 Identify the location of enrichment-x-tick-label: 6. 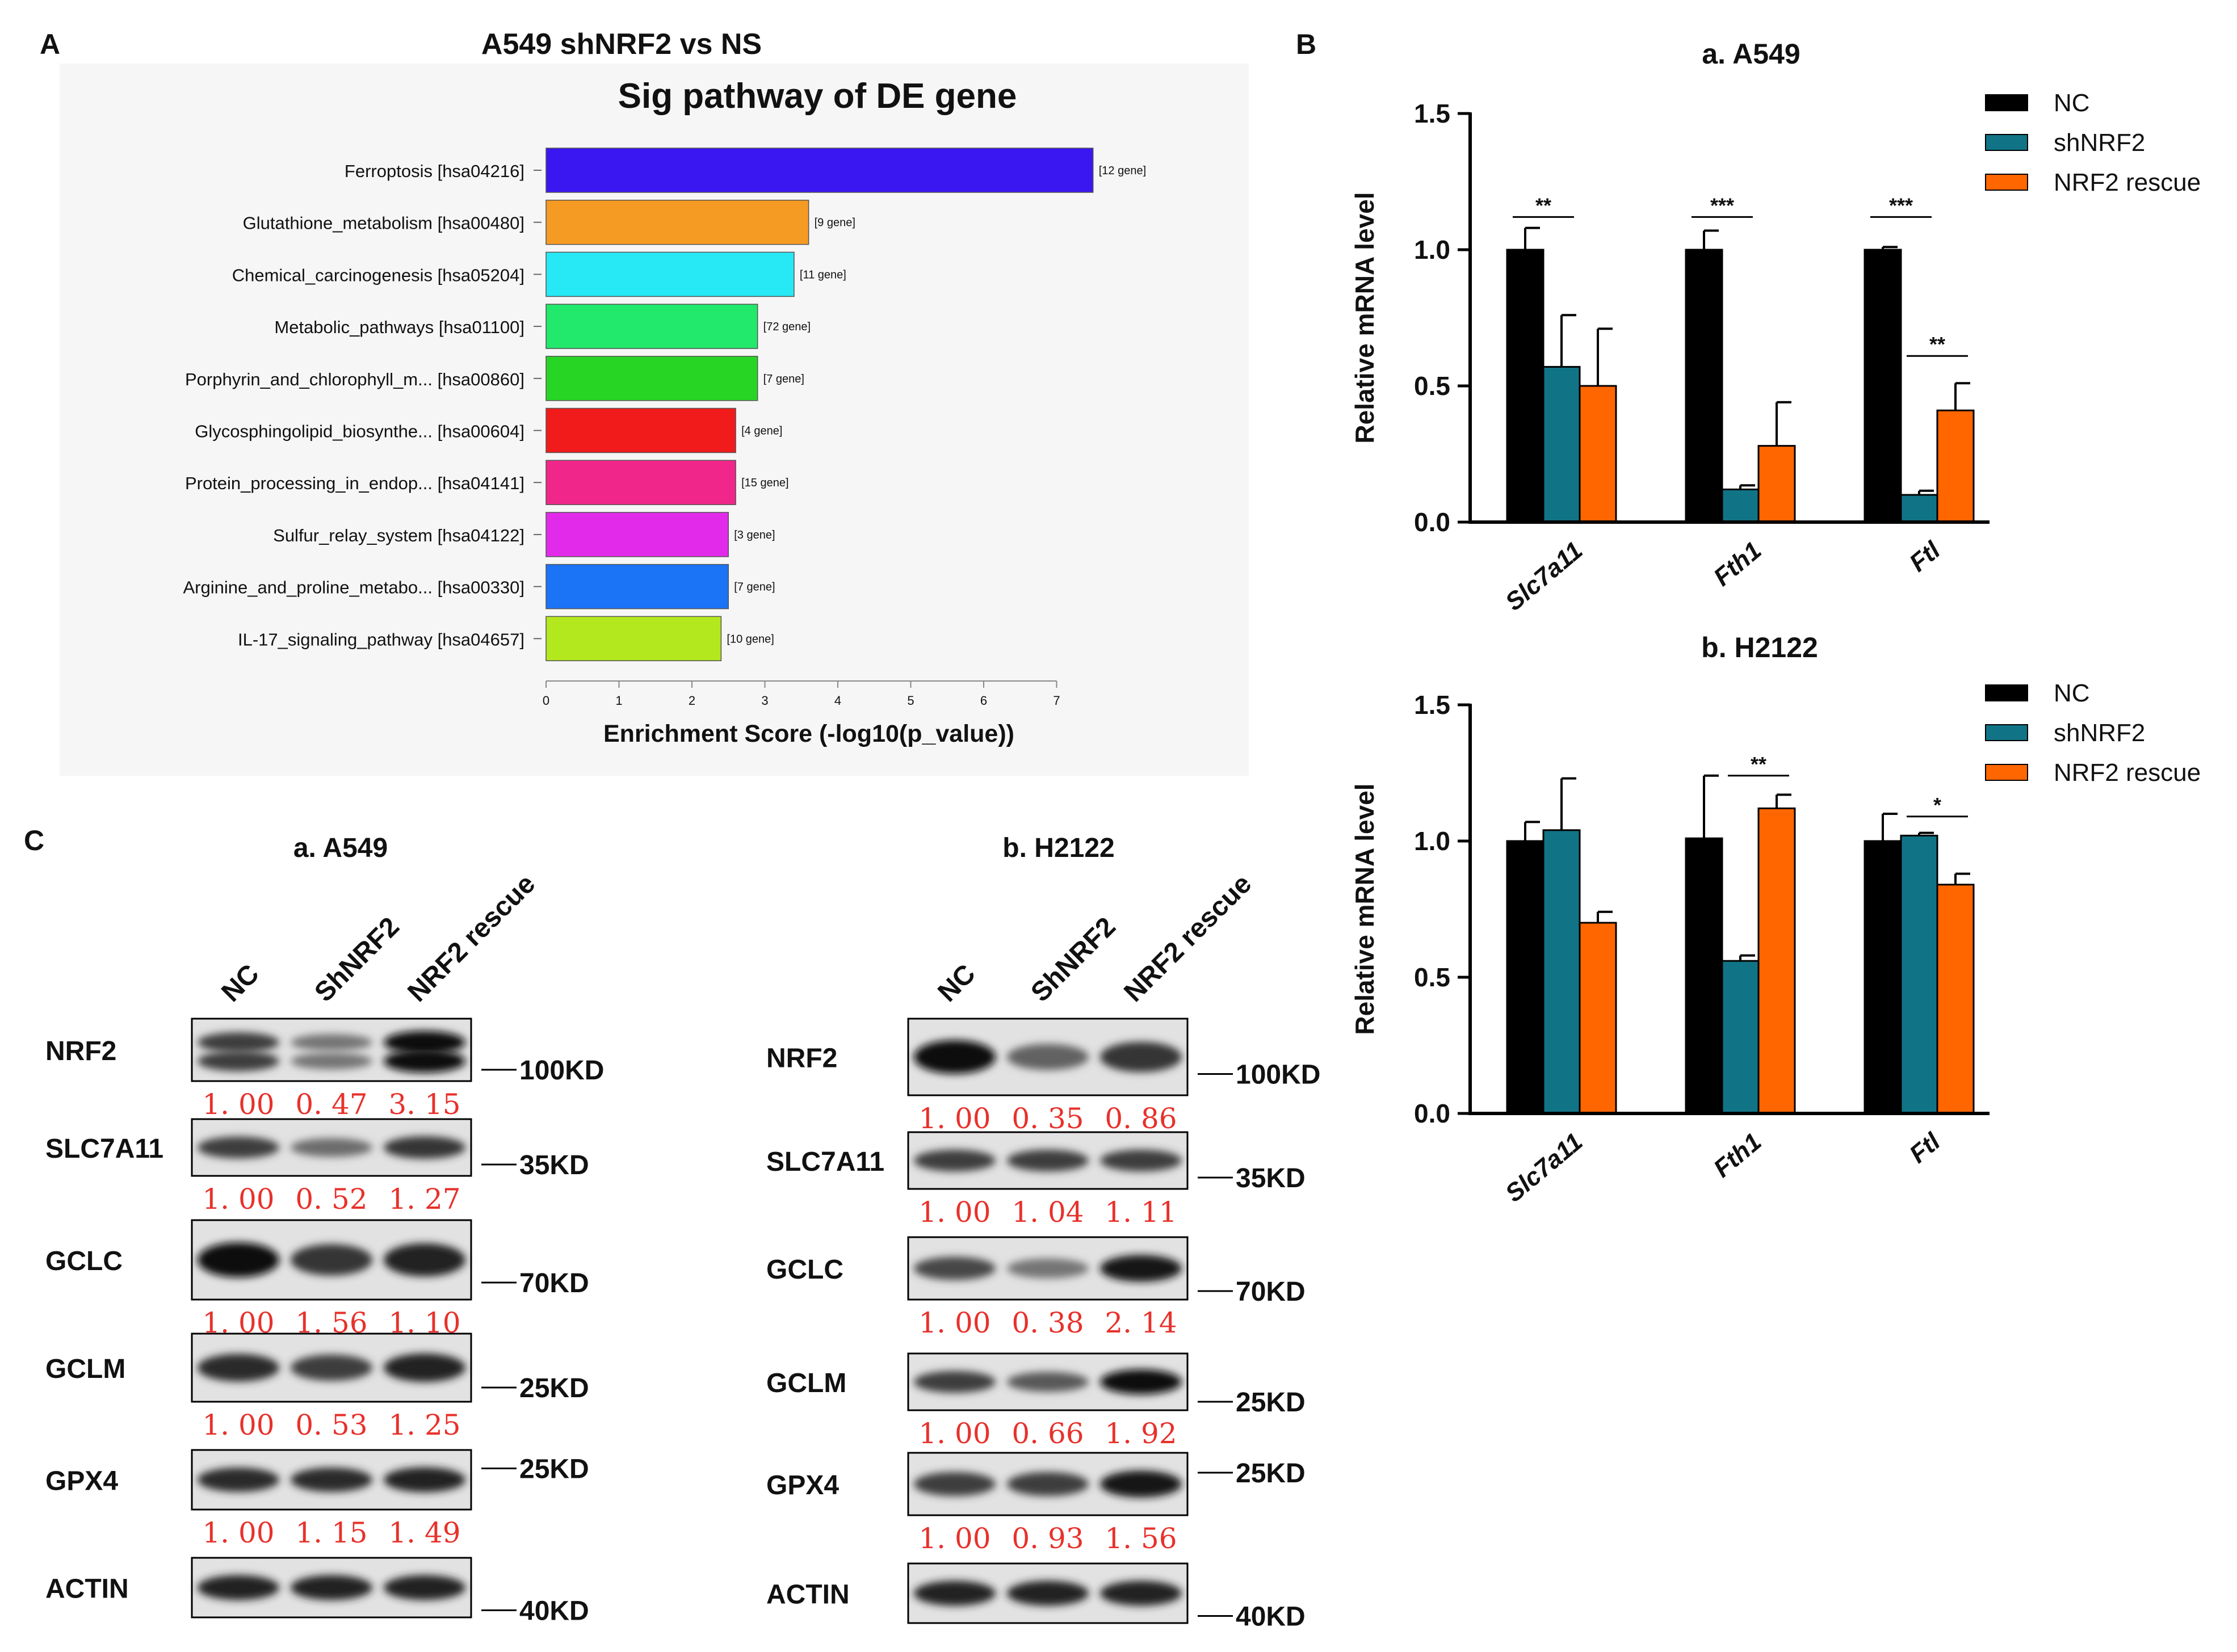
(983, 700).